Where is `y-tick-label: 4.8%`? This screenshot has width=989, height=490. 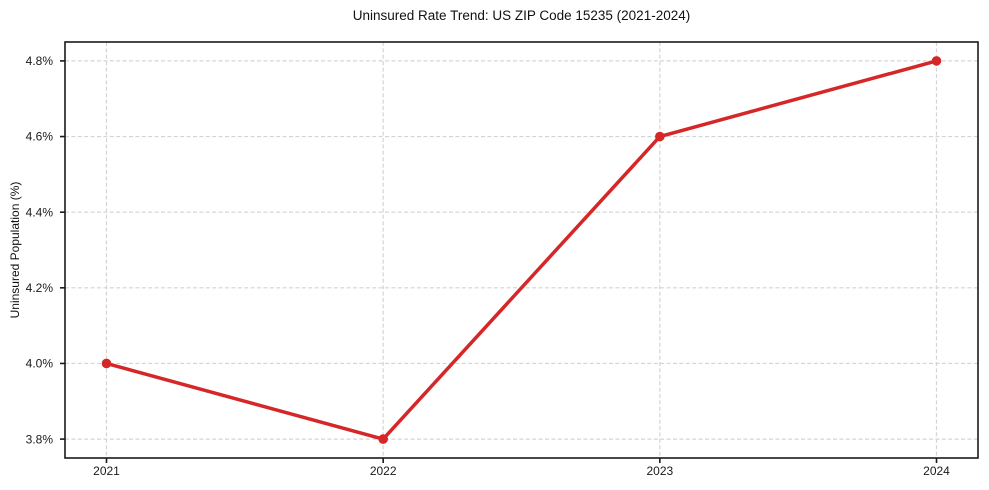 y-tick-label: 4.8% is located at coordinates (40, 61).